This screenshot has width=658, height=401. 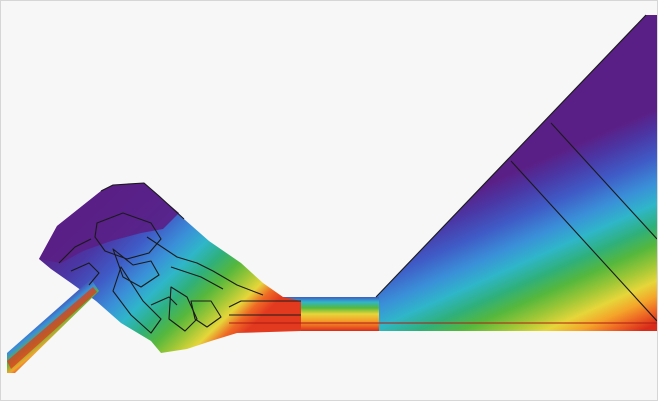 What do you see at coordinates (179, 258) in the screenshot?
I see `profile-outlines` at bounding box center [179, 258].